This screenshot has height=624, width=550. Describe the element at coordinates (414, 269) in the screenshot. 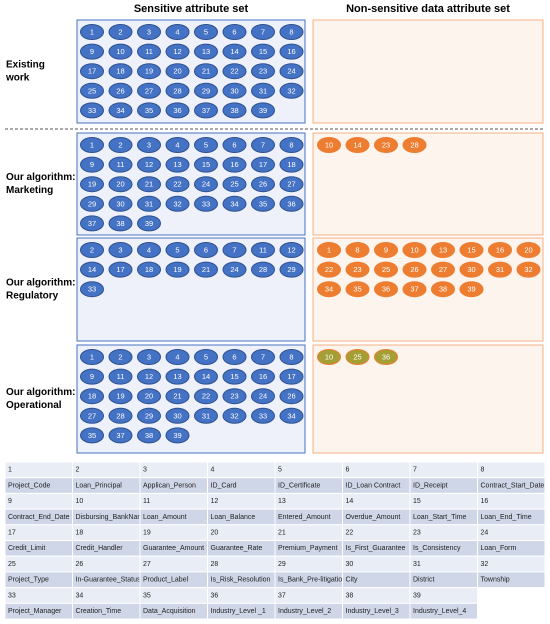

I see `attribute-number: 26` at that location.